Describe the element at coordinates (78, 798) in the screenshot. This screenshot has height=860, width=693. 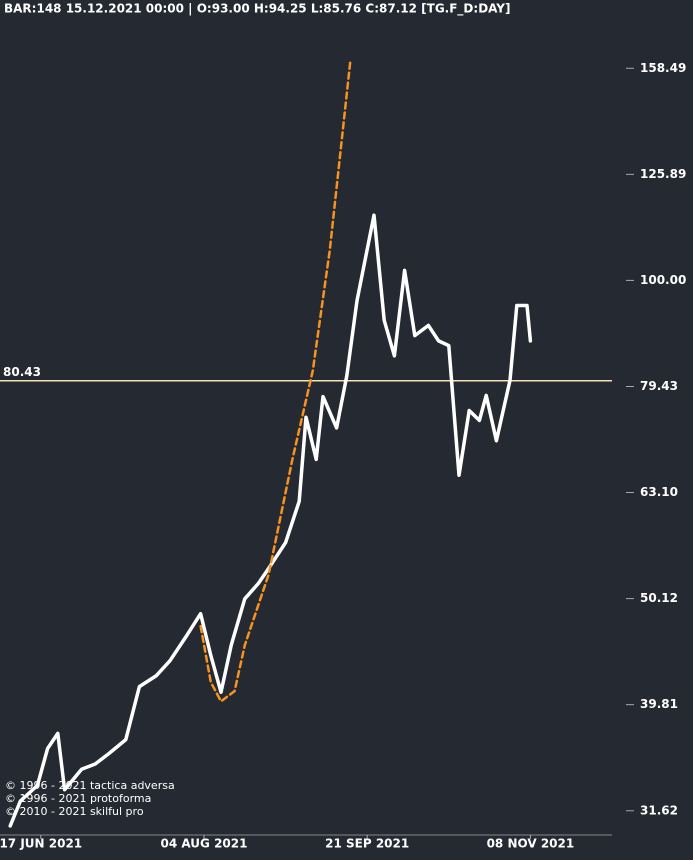
I see `copyright: © 1996 - 2021 protoforma` at that location.